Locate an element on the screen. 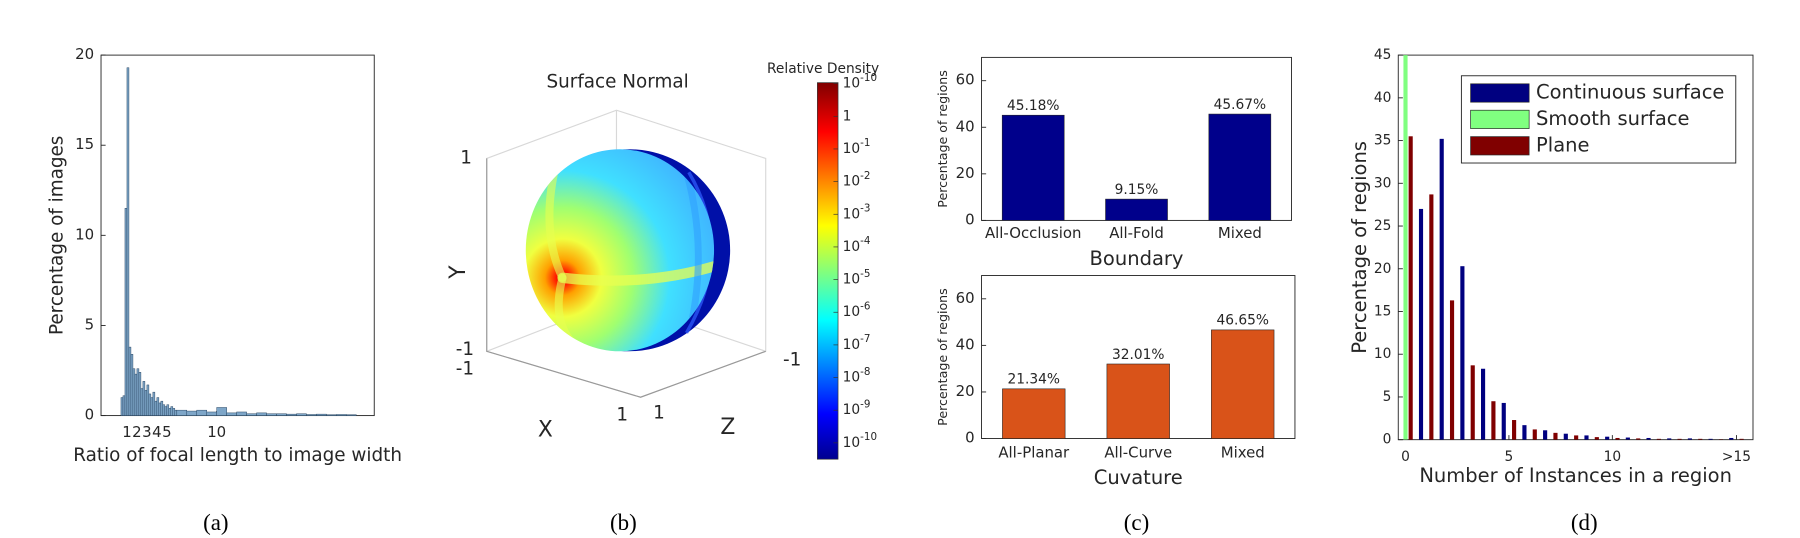 Image resolution: width=1800 pixels, height=538 pixels. y-tick-label: 25 is located at coordinates (1383, 226).